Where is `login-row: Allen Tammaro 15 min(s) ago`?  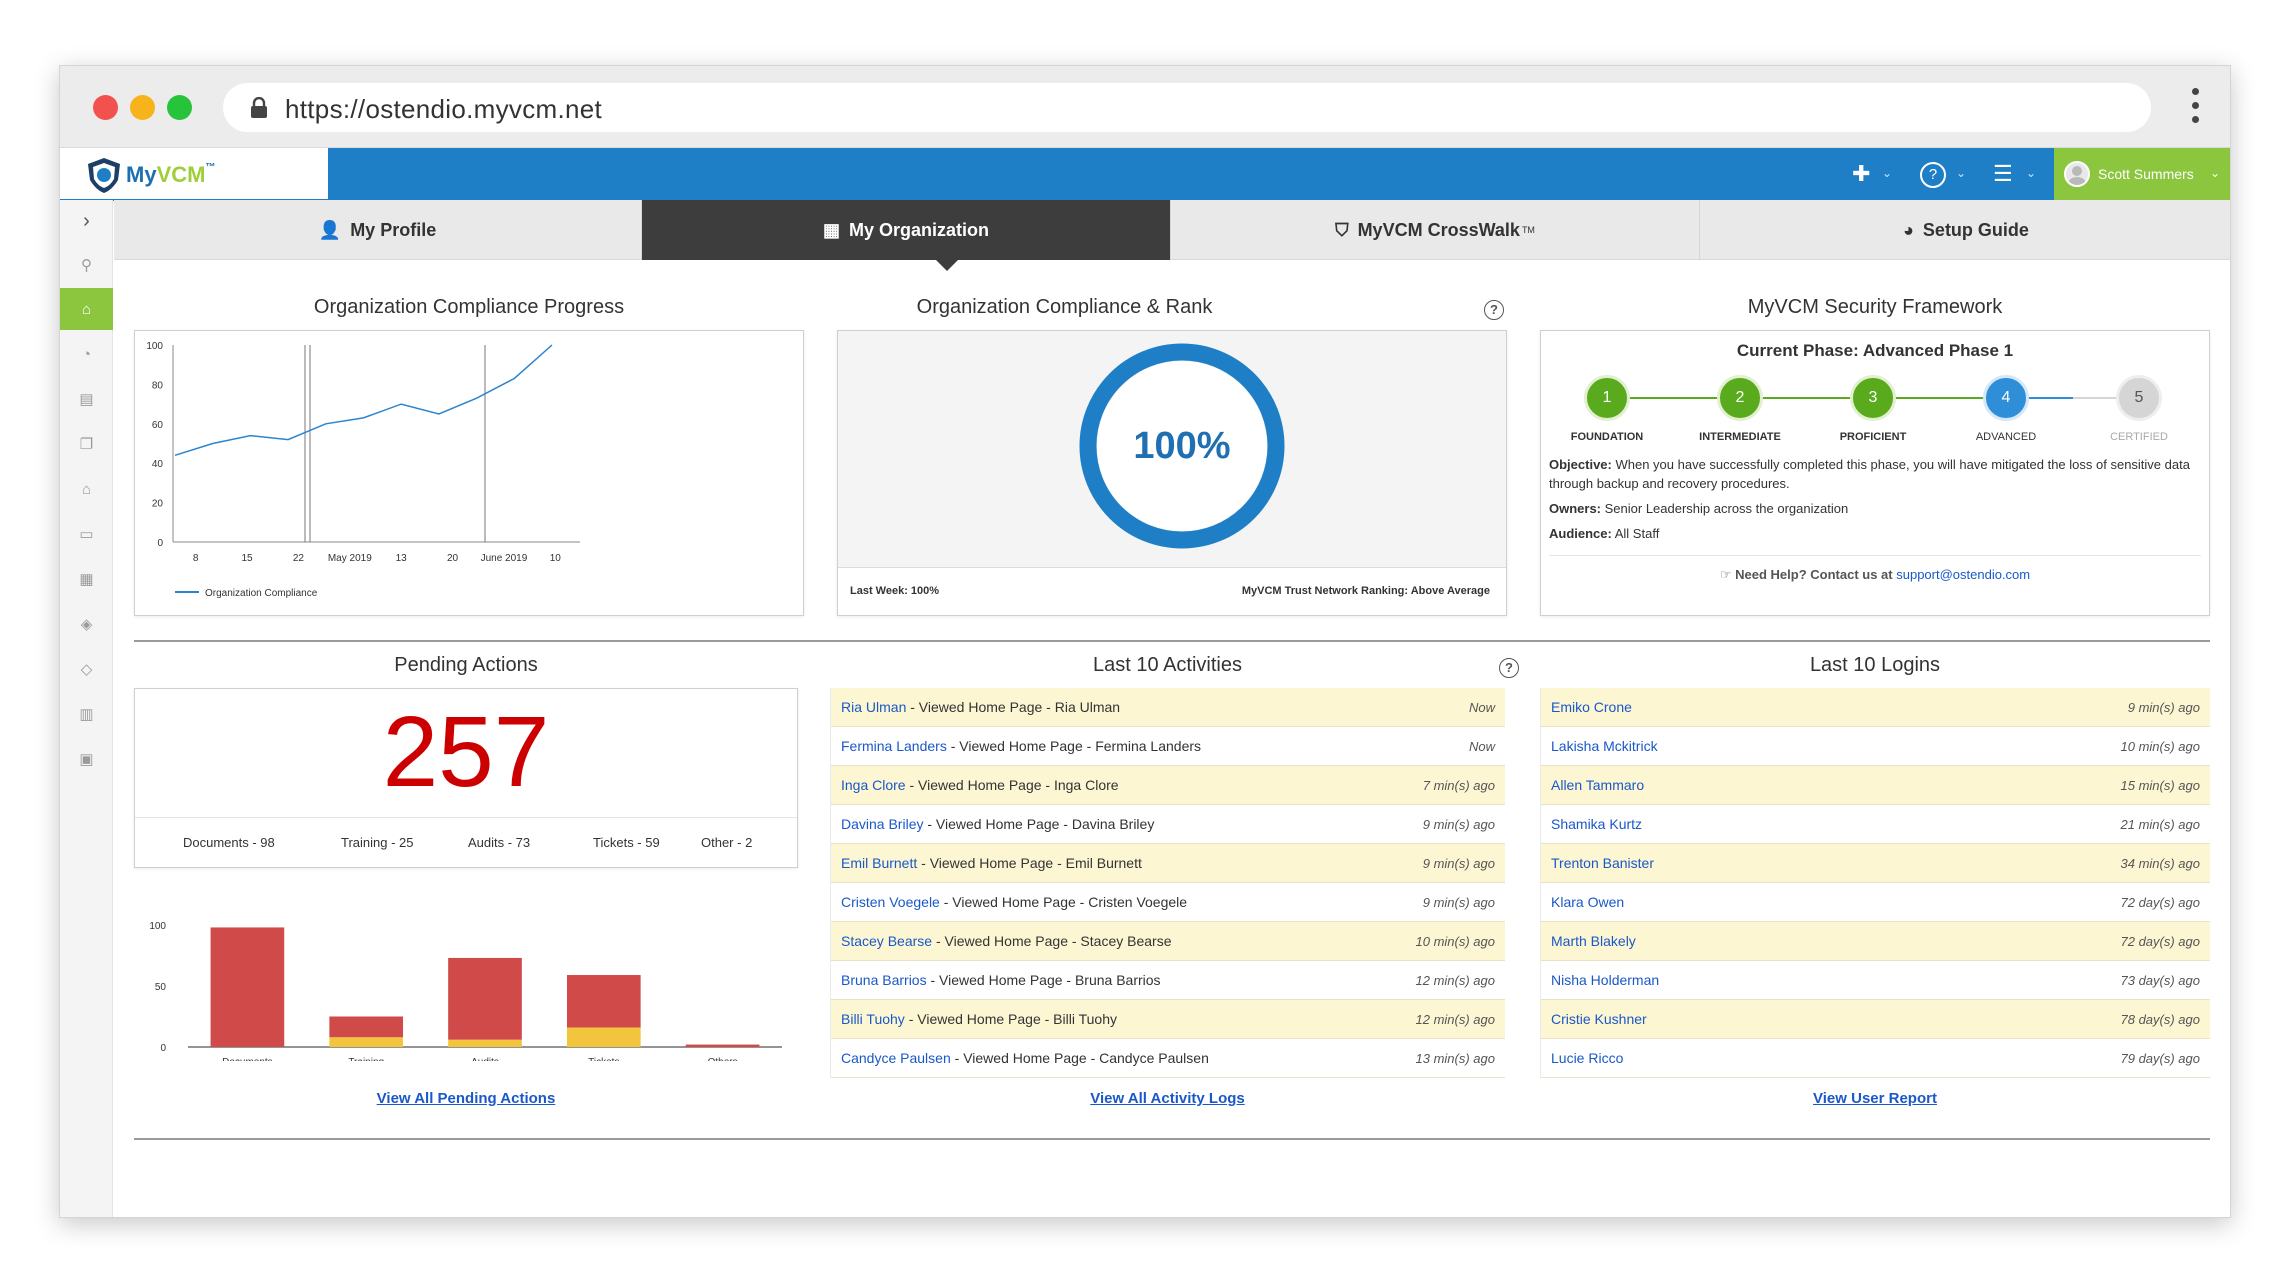
login-row: Allen Tammaro 15 min(s) ago is located at coordinates (1875, 785).